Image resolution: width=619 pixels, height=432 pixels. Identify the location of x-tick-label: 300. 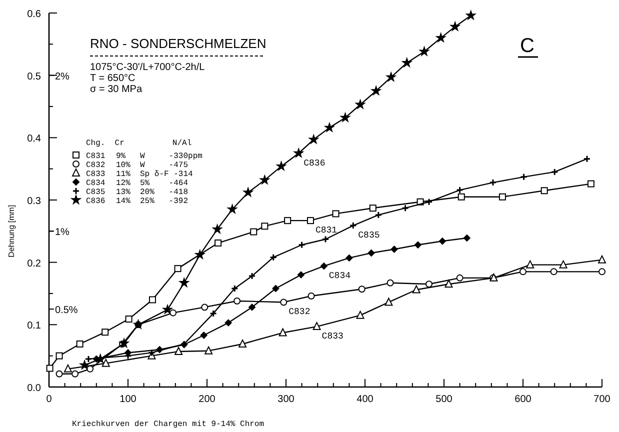
(286, 399).